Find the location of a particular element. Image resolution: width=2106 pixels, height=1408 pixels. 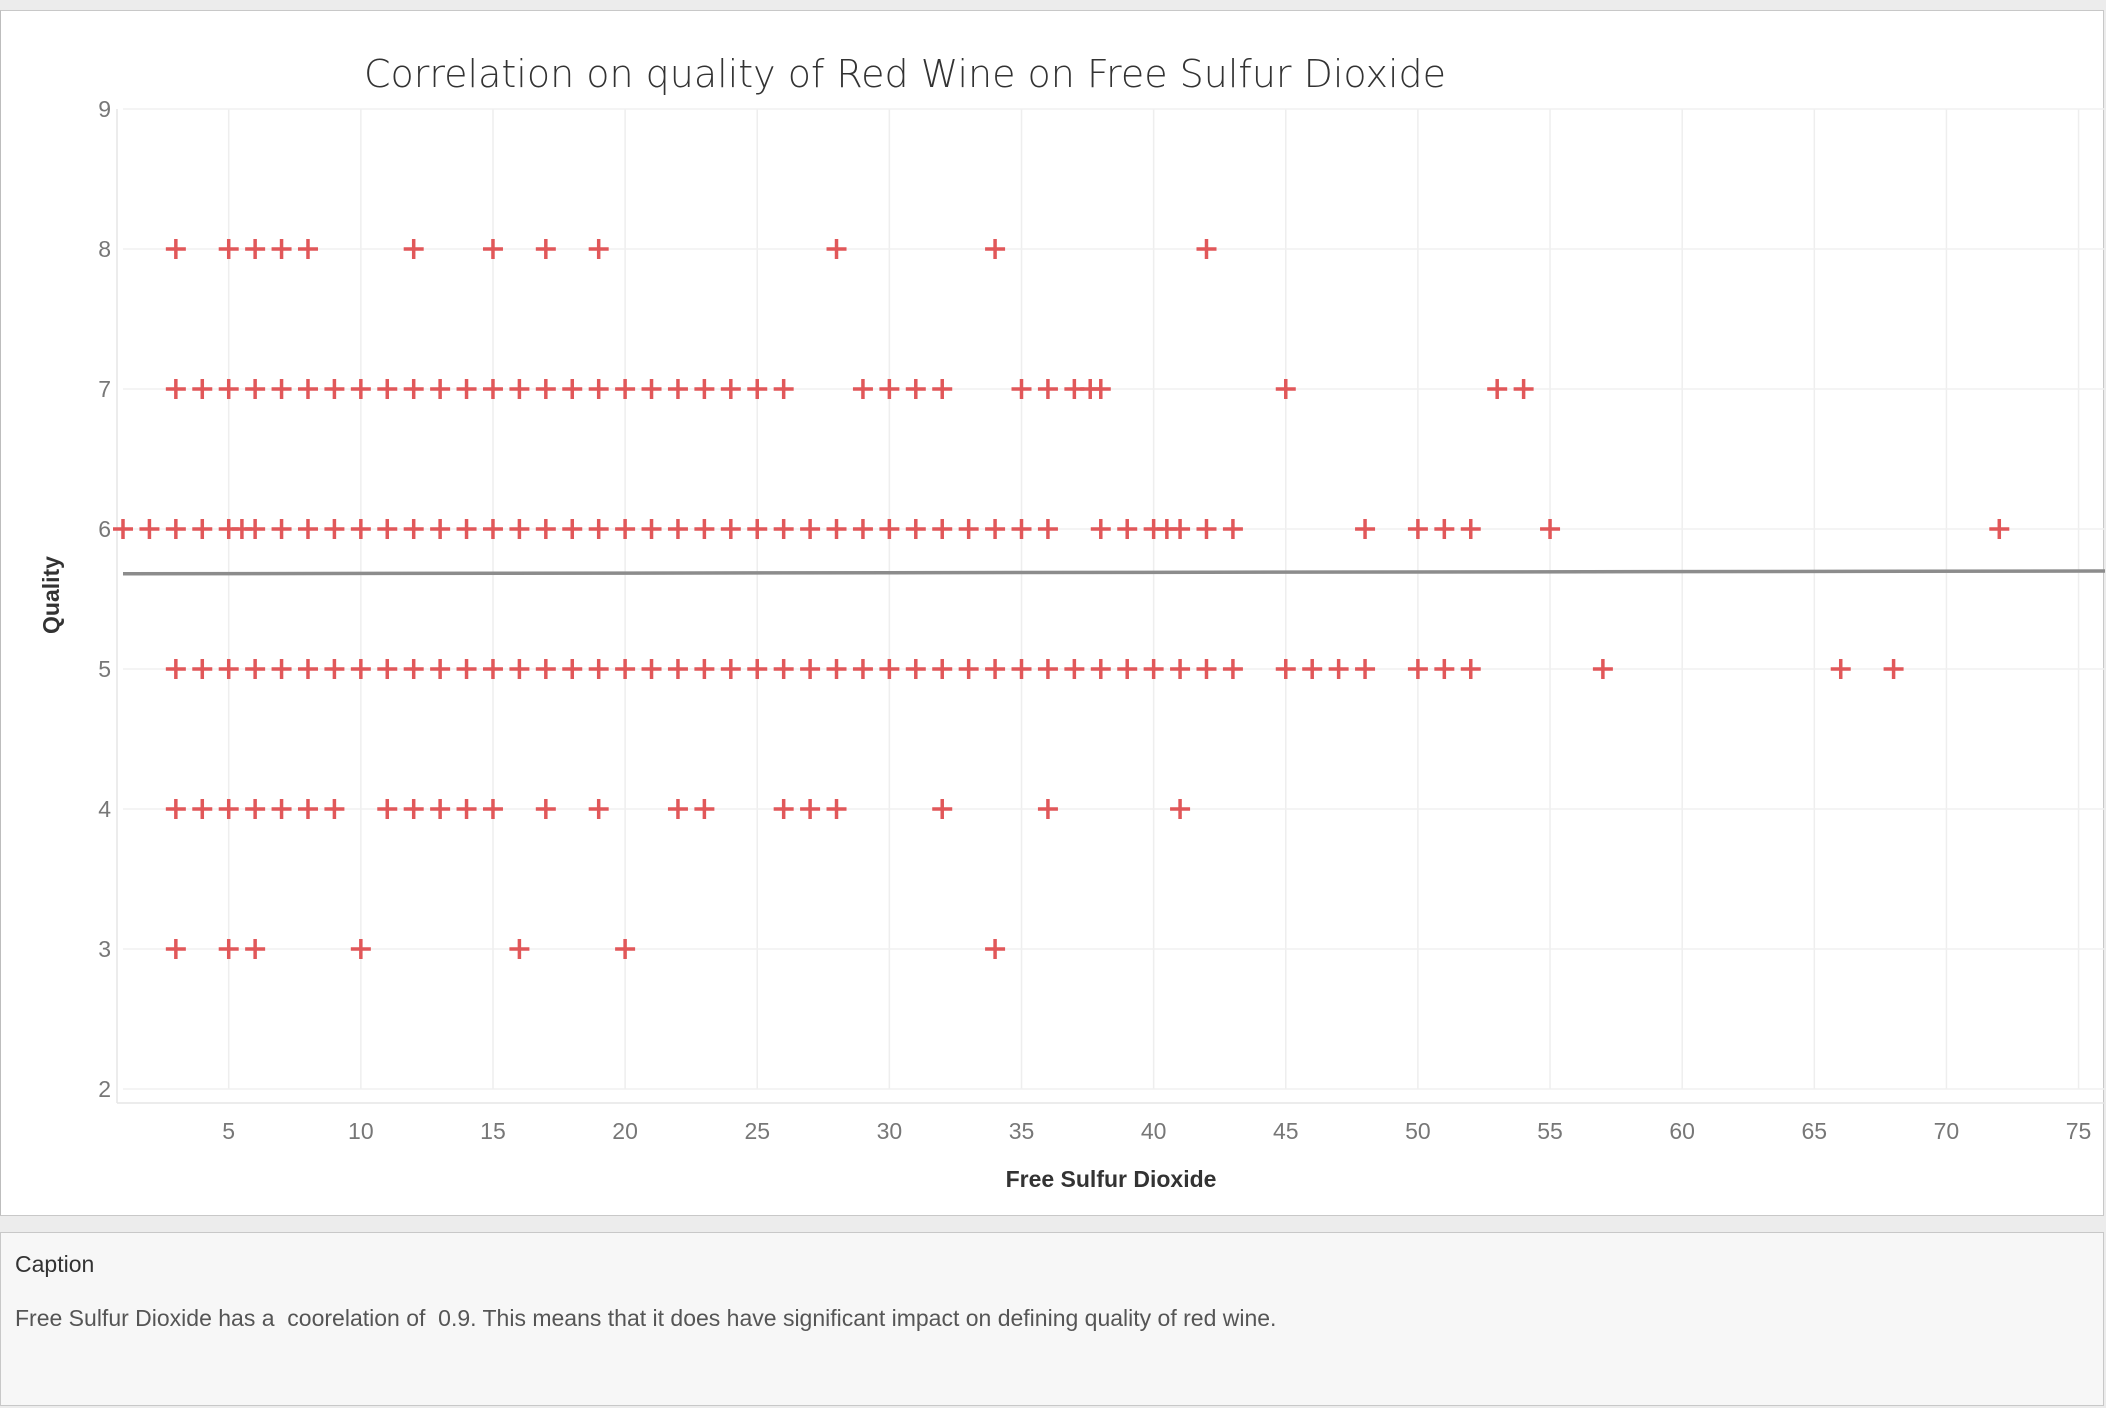

x-tick-label: 55 is located at coordinates (1550, 1131).